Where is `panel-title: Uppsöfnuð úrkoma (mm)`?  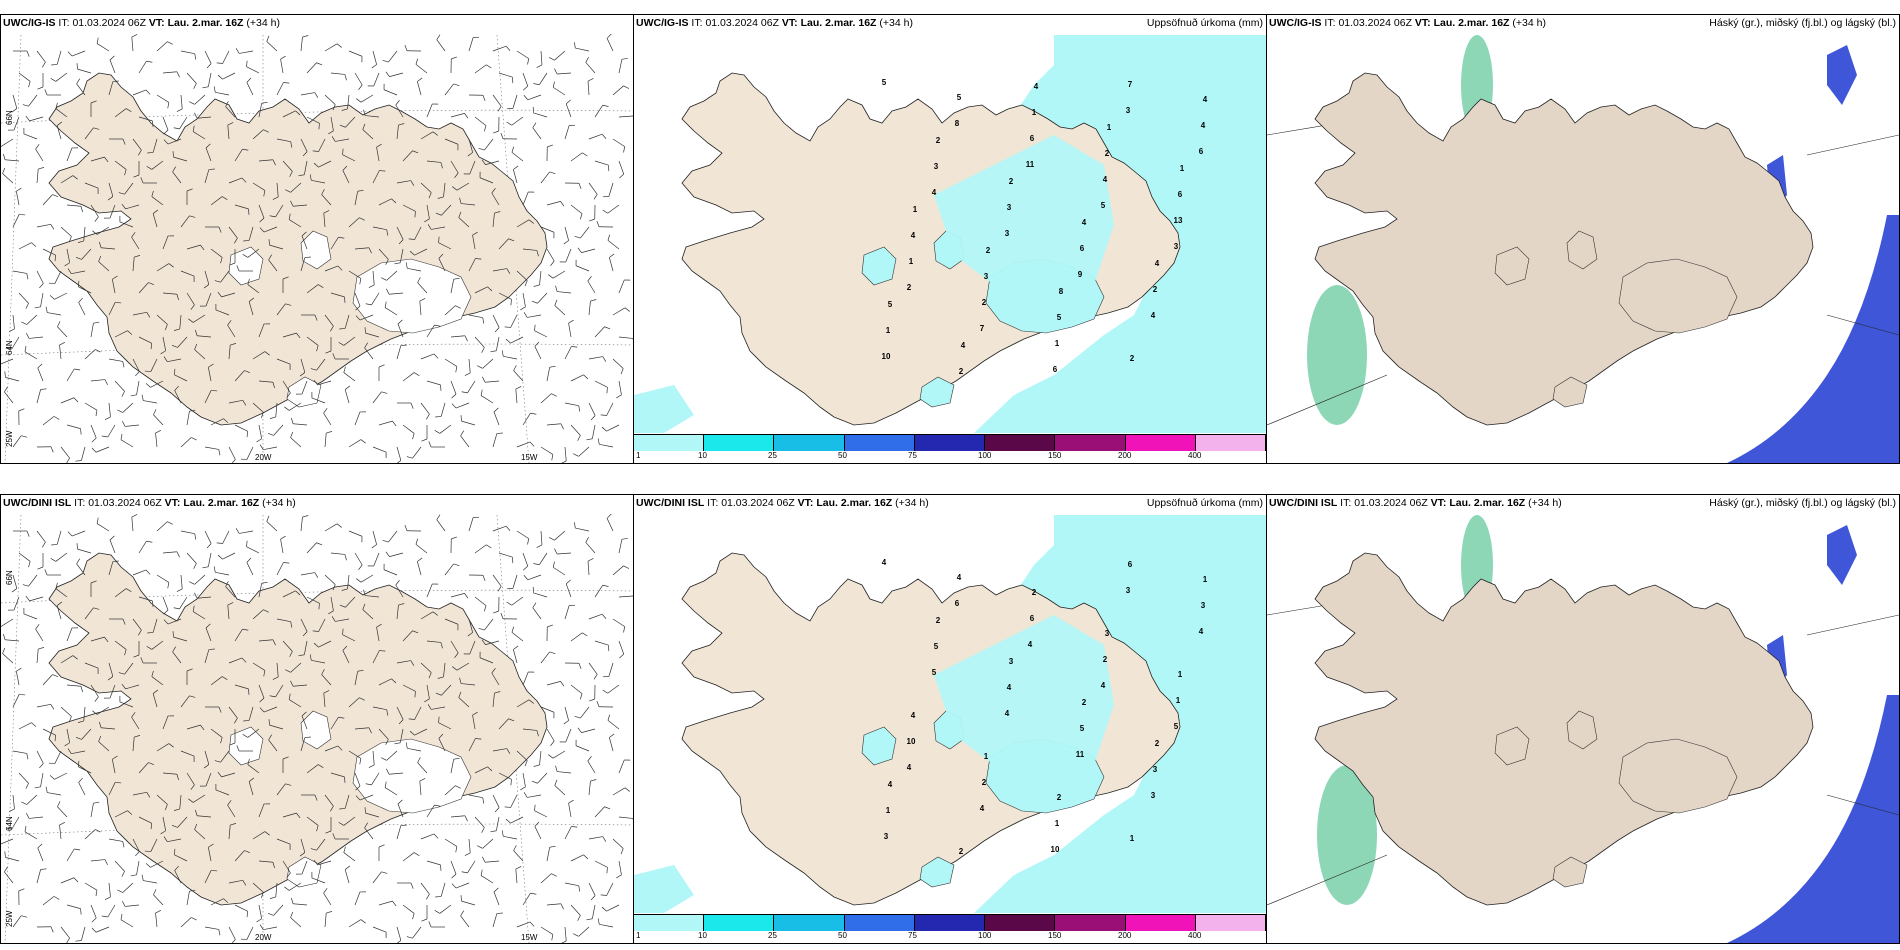
panel-title: Uppsöfnuð úrkoma (mm) is located at coordinates (1204, 23).